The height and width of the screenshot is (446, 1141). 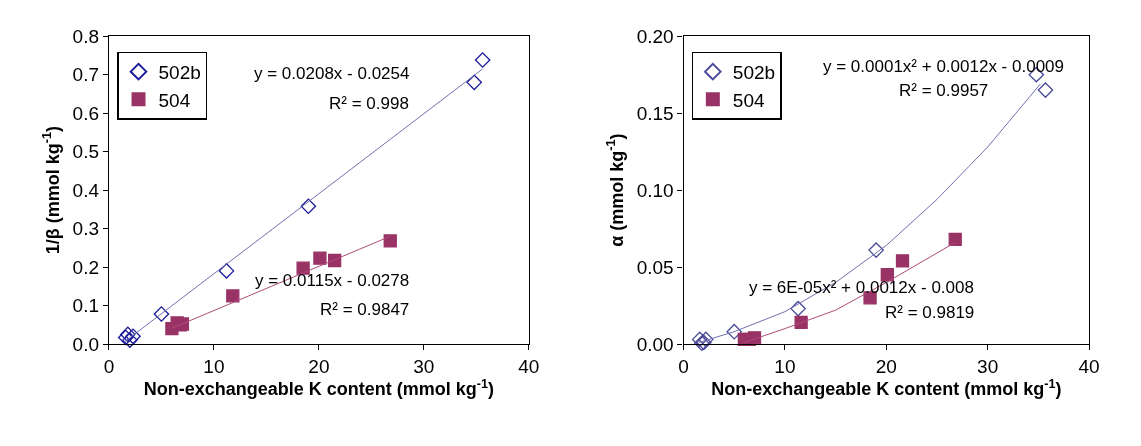 What do you see at coordinates (332, 280) in the screenshot?
I see `annotation: y = 0.0115x - 0.0278` at bounding box center [332, 280].